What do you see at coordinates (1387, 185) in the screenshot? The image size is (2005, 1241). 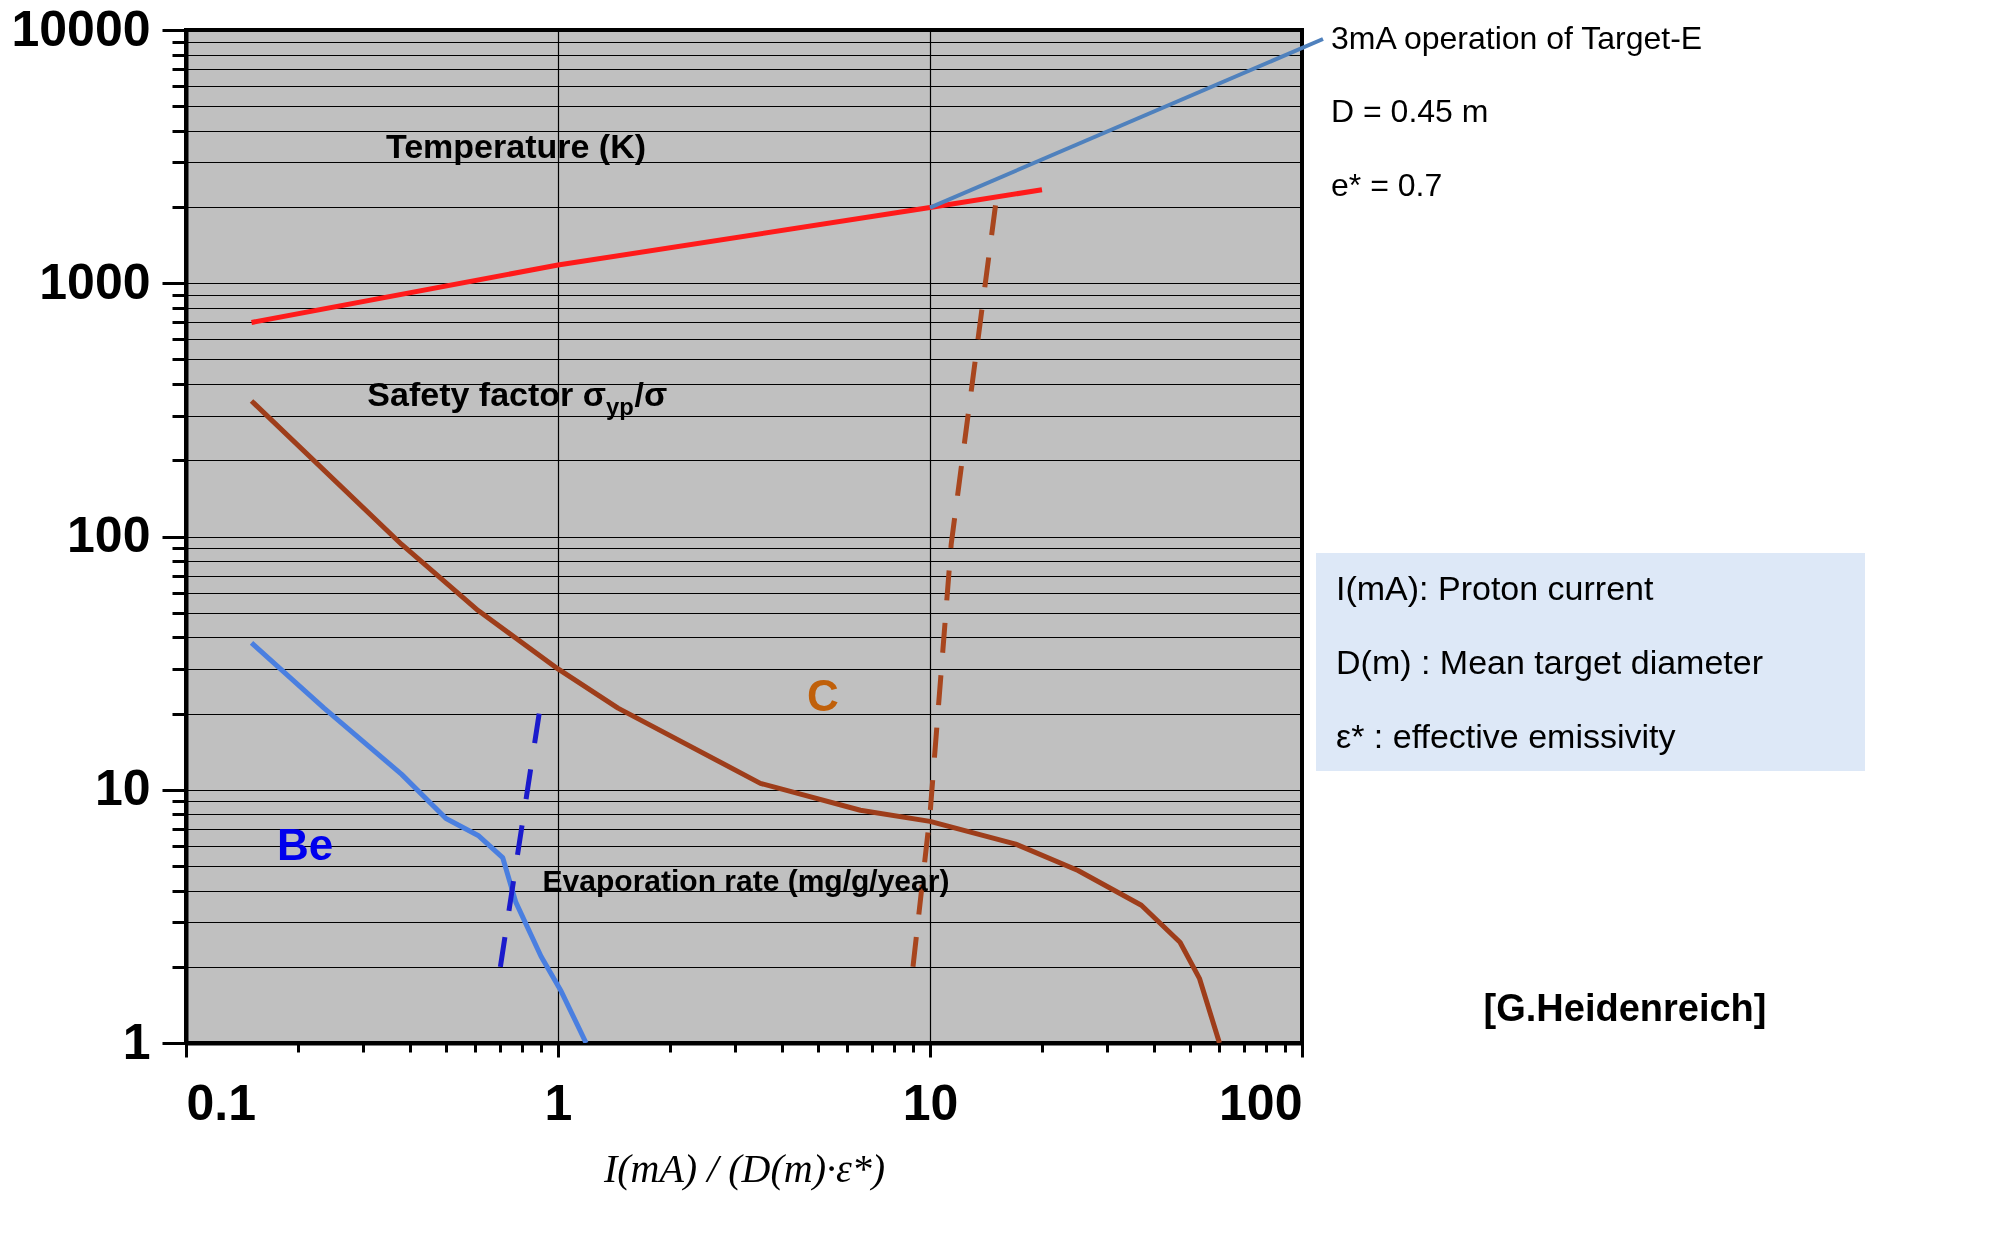 I see `text: e* = 0.7` at bounding box center [1387, 185].